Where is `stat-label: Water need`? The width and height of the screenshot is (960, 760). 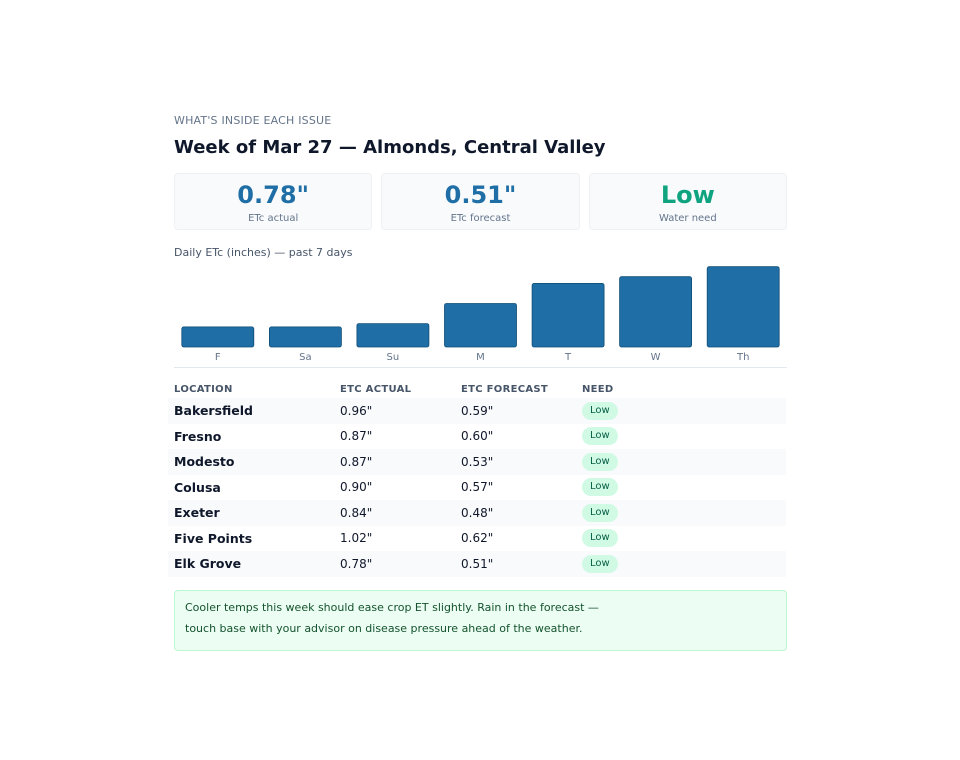
stat-label: Water need is located at coordinates (687, 218).